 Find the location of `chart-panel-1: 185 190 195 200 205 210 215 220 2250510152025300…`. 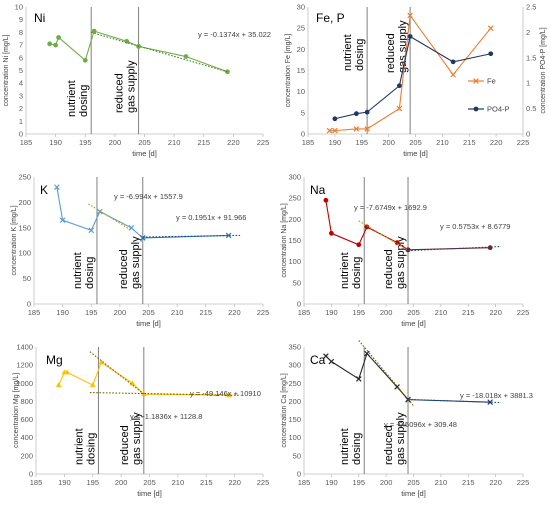

chart-panel-1: 185 190 195 200 205 210 215 220 2250510152025300… is located at coordinates (416, 81).